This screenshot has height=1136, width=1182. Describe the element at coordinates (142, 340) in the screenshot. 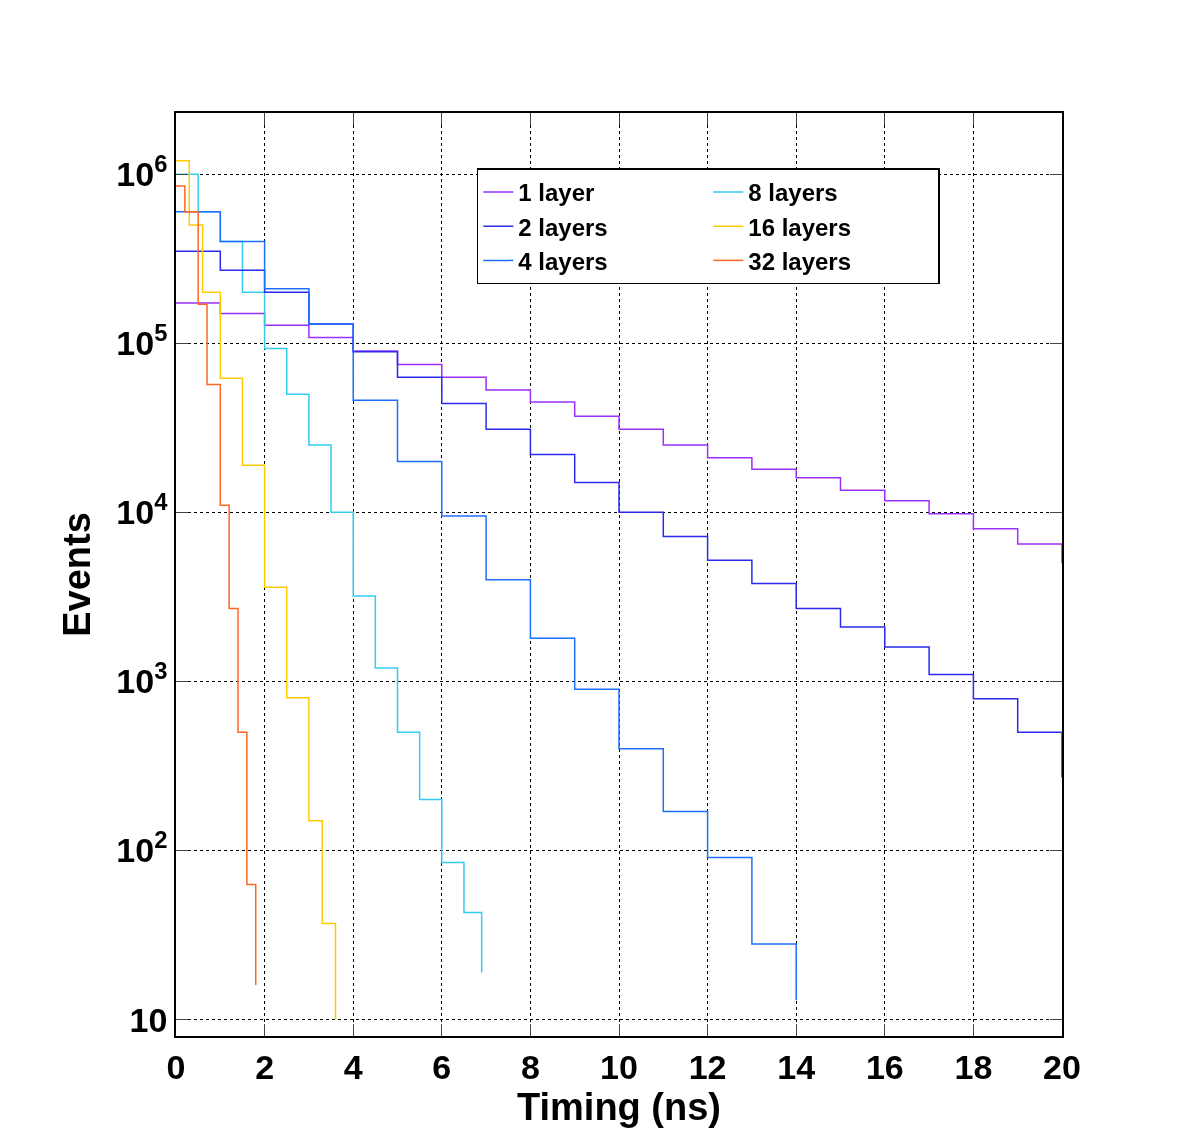

I see `y-tick-label: 10$^{5}$` at that location.